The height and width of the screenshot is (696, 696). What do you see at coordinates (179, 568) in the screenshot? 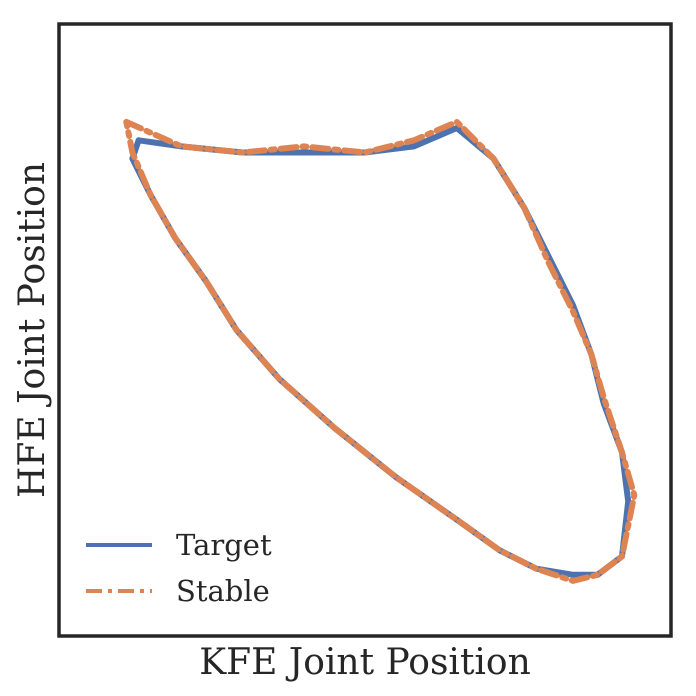
I see `legend: Target Stable` at bounding box center [179, 568].